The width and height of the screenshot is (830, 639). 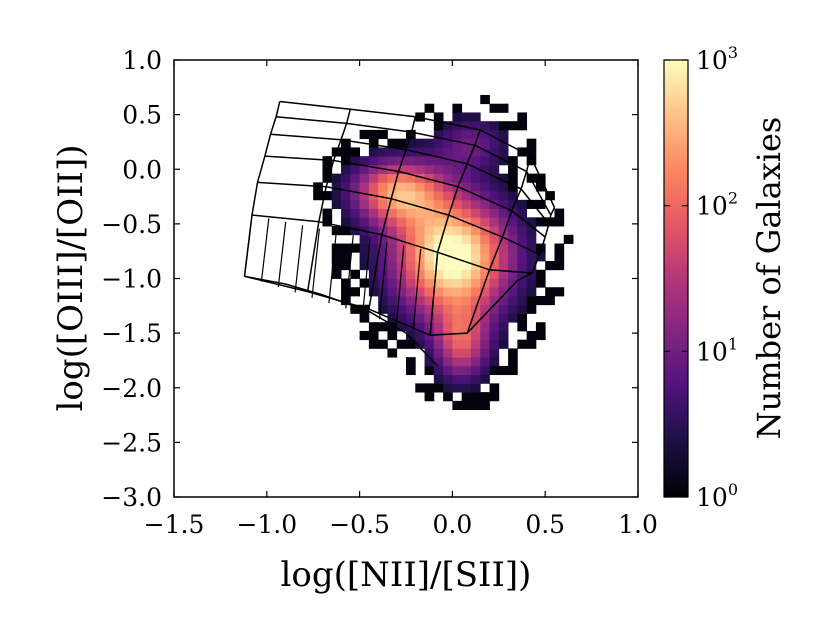 What do you see at coordinates (453, 524) in the screenshot?
I see `x-tick-label: 0.0` at bounding box center [453, 524].